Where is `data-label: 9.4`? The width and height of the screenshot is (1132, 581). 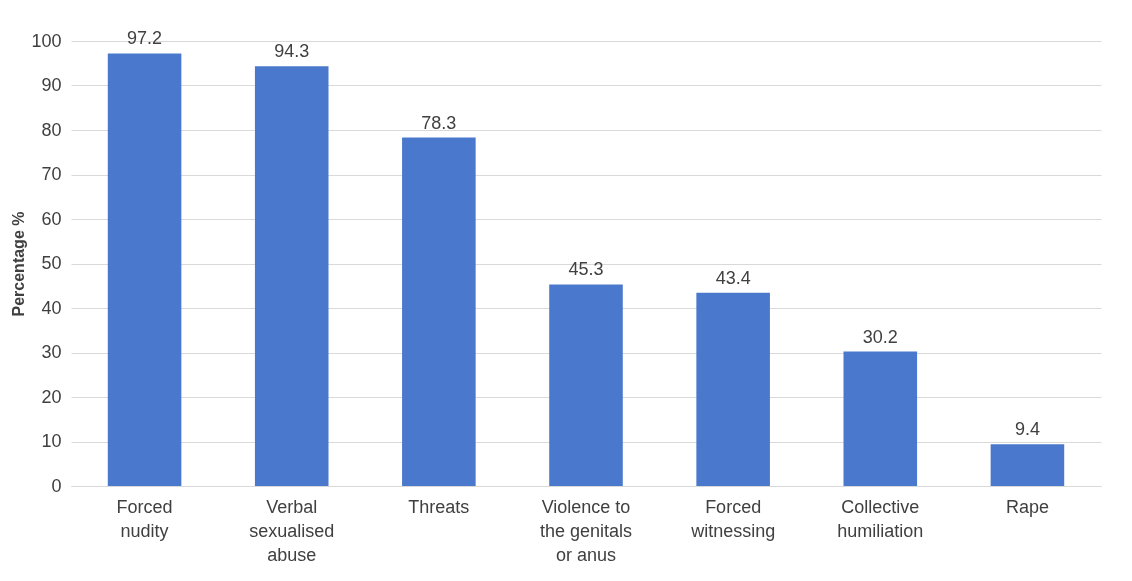
data-label: 9.4 is located at coordinates (1027, 429).